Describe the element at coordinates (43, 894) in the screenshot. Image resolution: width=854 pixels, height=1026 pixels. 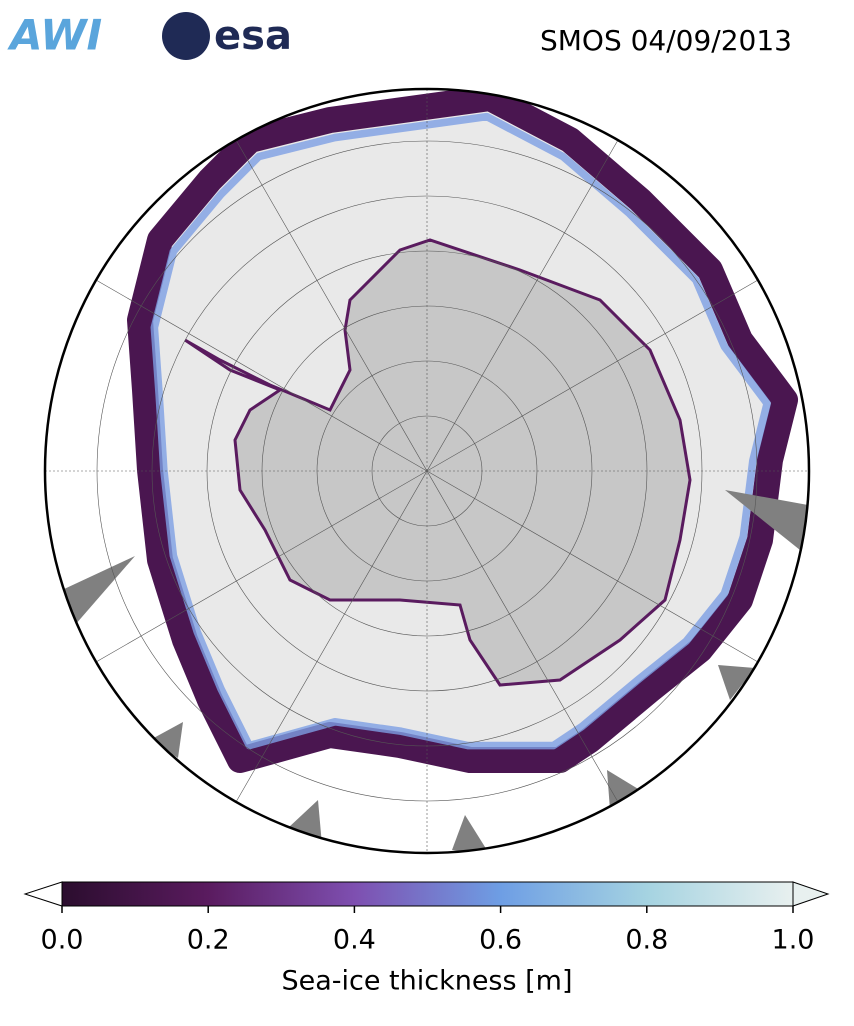
I see `colorbar-under` at that location.